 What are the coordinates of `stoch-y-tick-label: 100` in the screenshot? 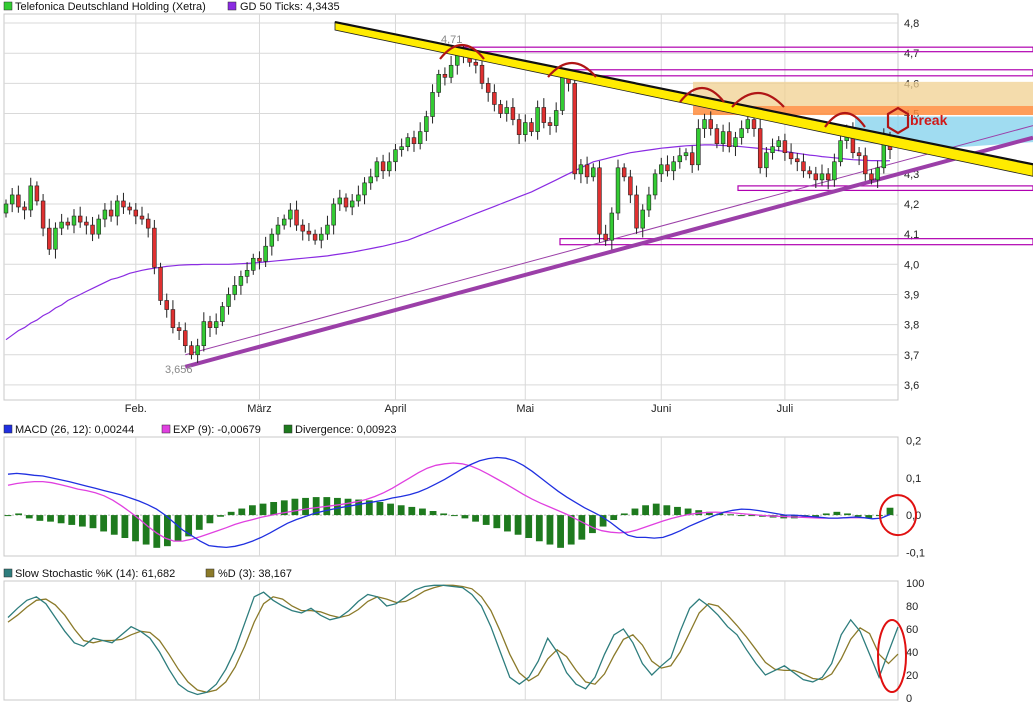 It's located at (915, 584).